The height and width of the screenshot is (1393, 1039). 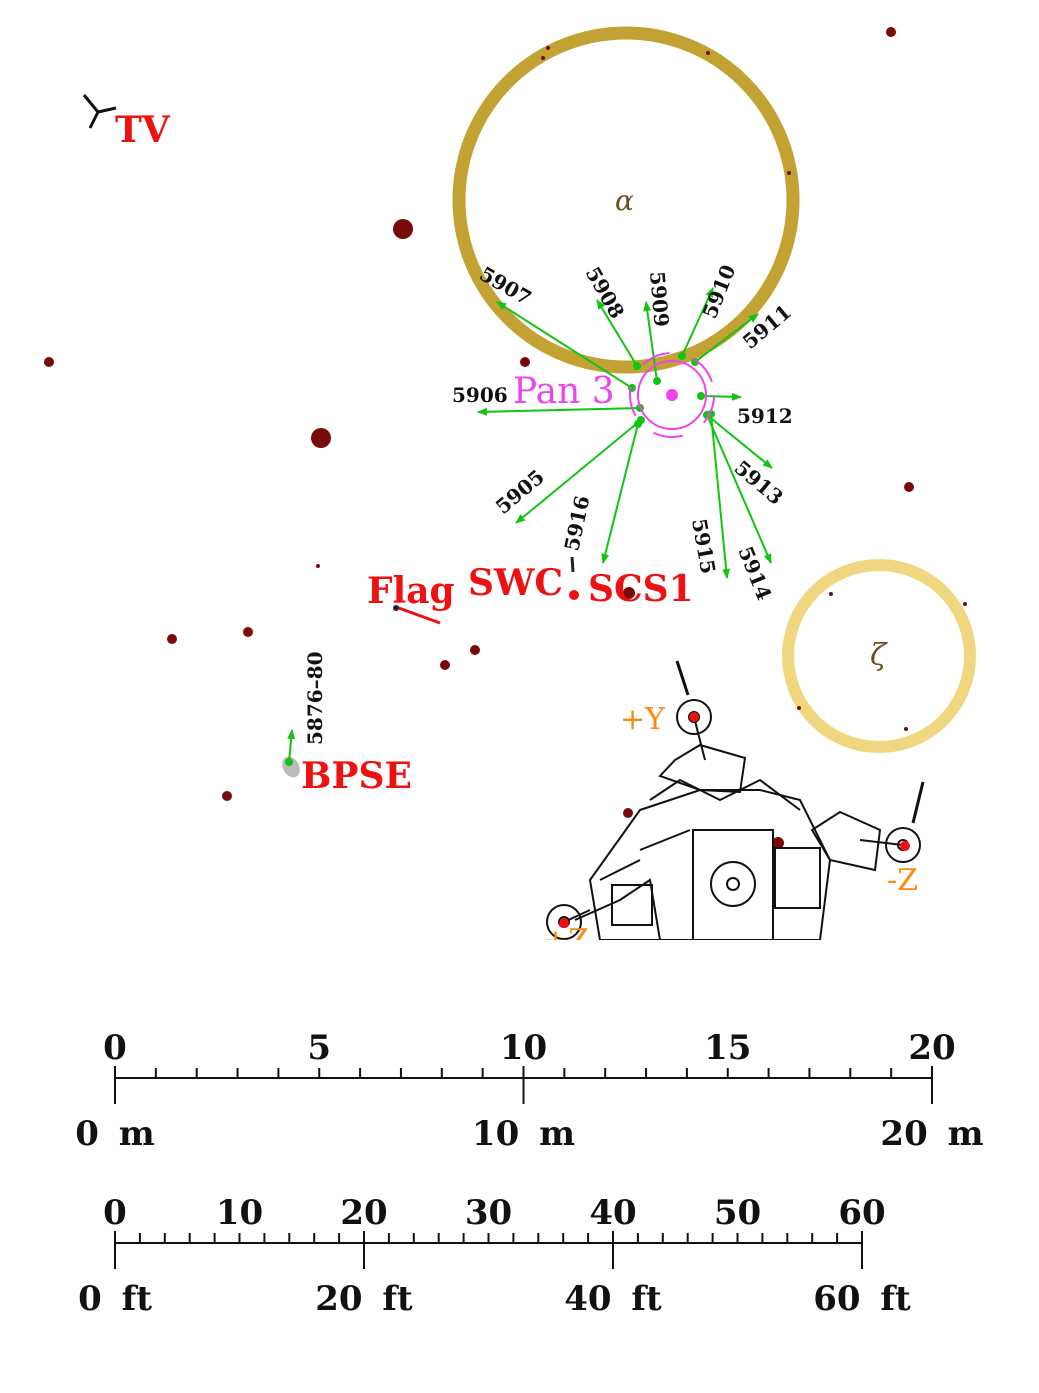 I want to click on scale-tick-label: 5, so click(x=319, y=1048).